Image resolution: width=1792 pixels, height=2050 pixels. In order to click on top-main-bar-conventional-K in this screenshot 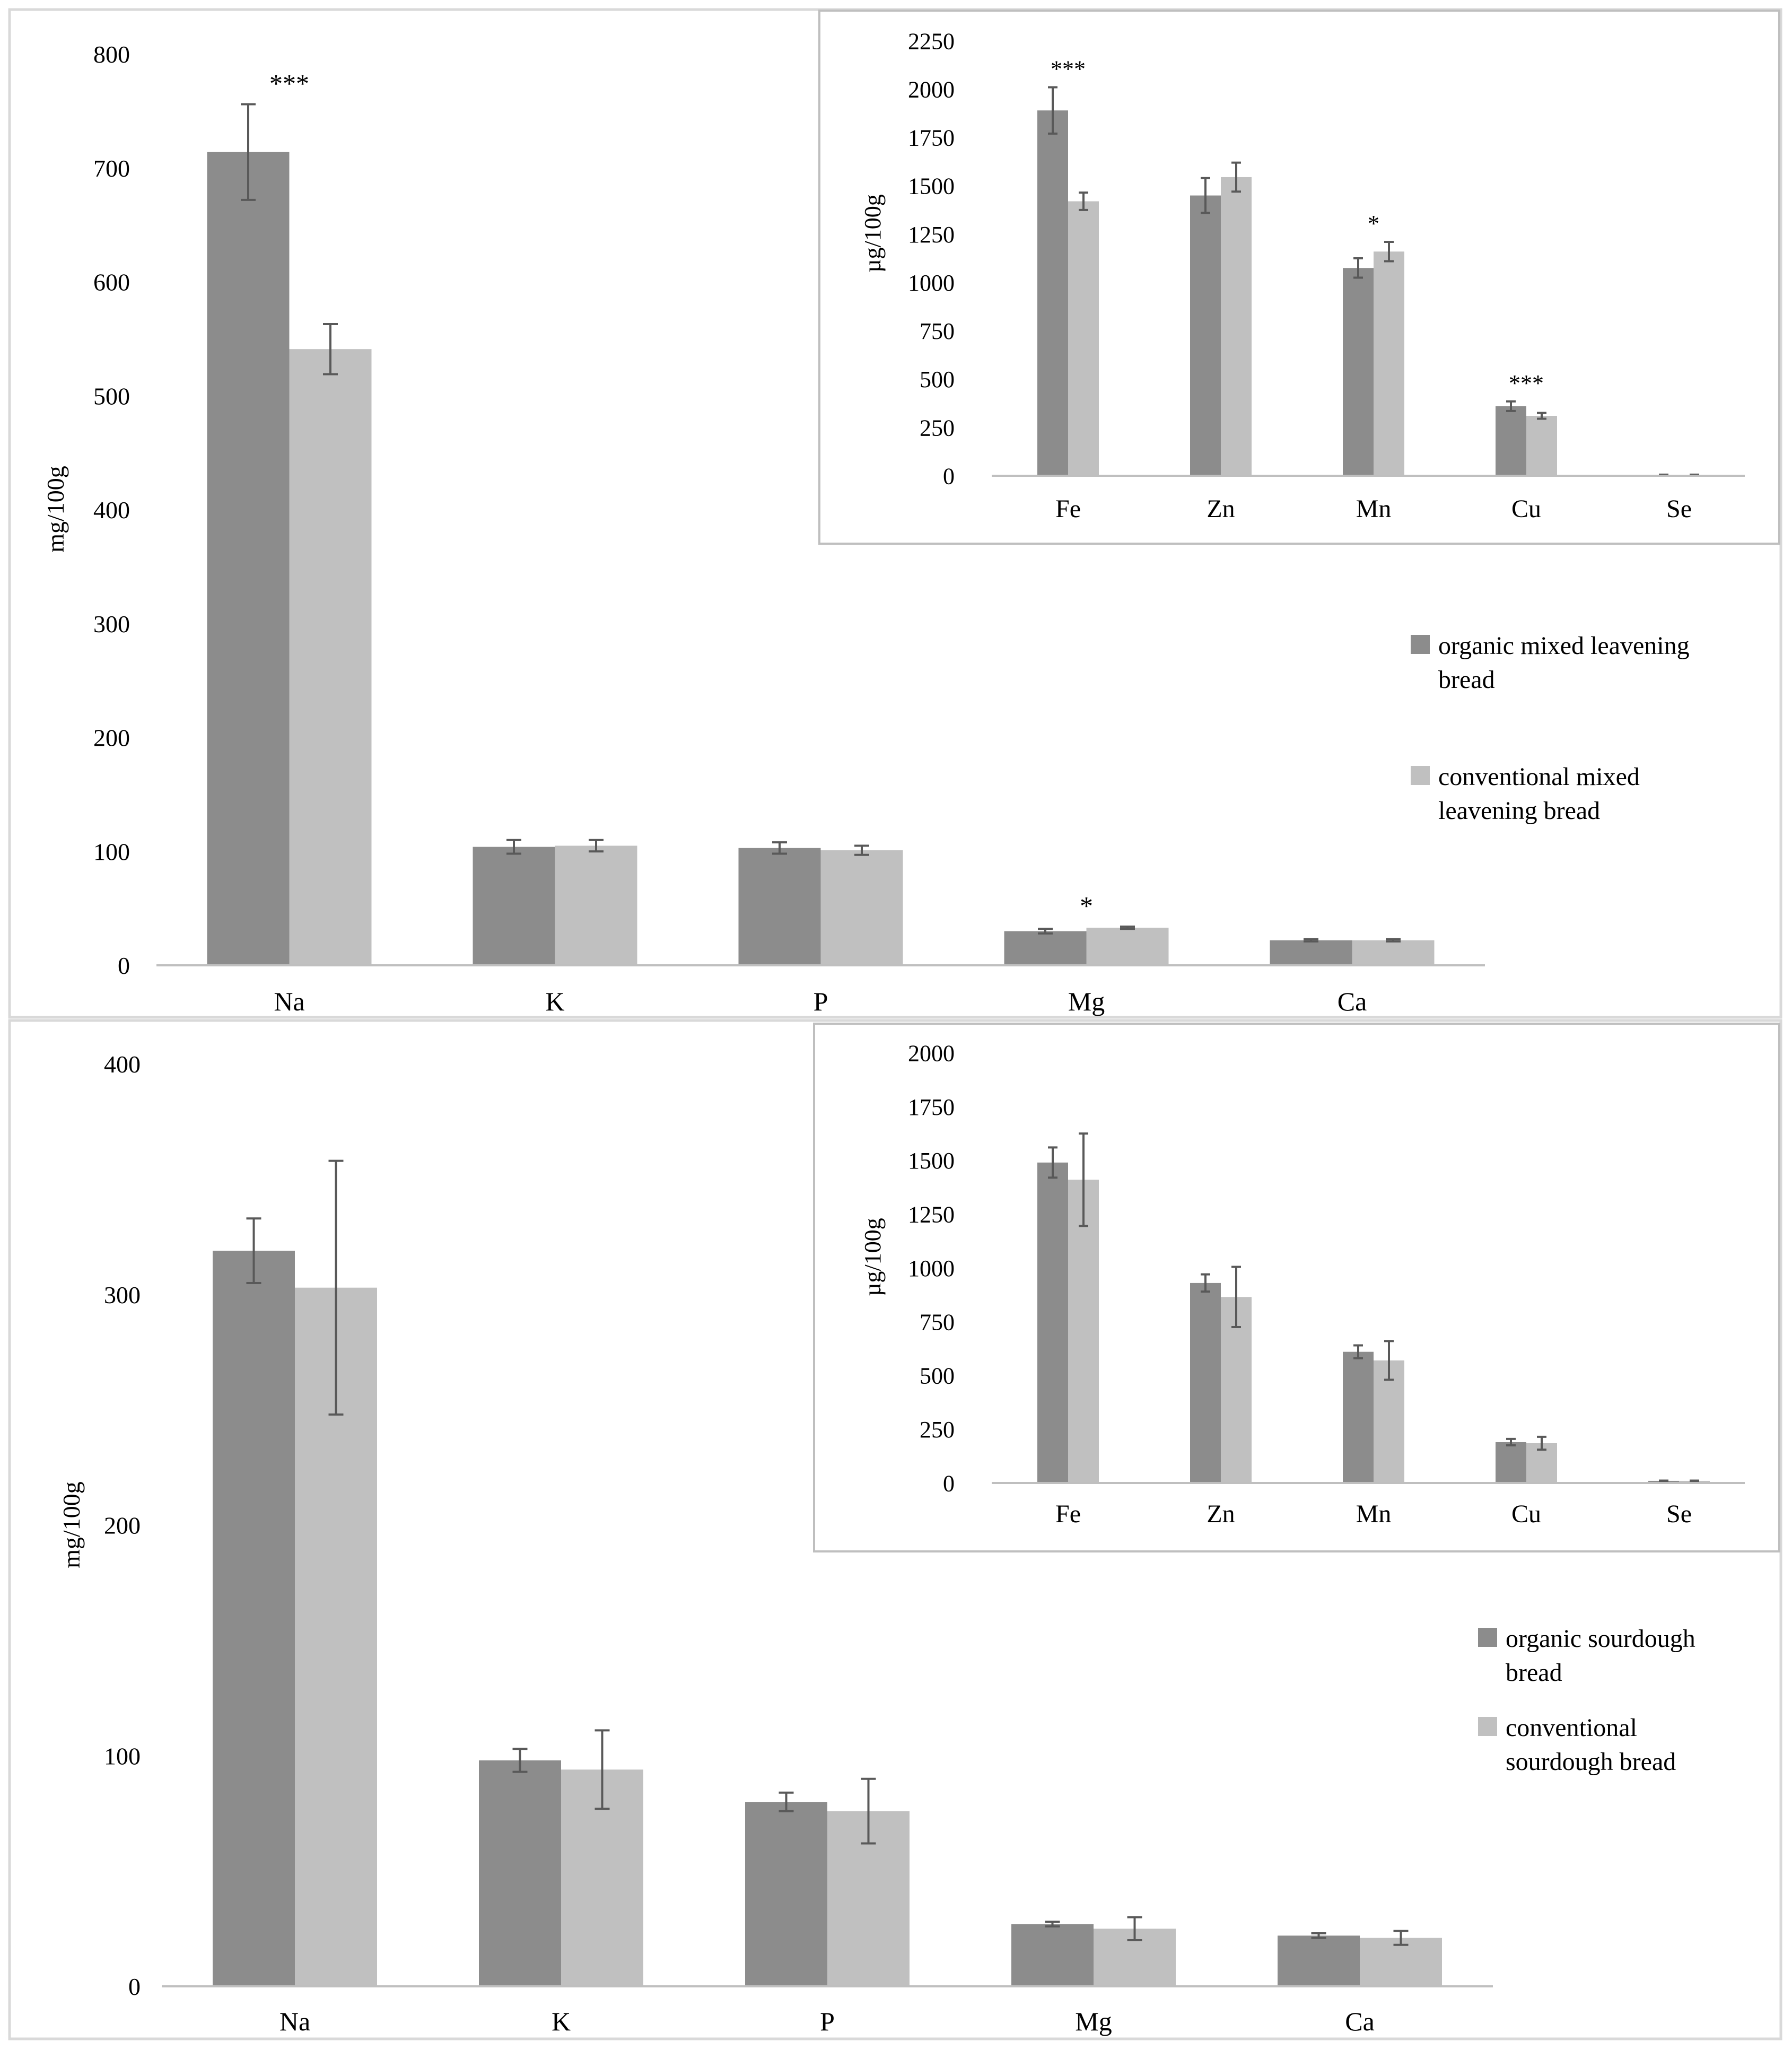, I will do `click(596, 905)`.